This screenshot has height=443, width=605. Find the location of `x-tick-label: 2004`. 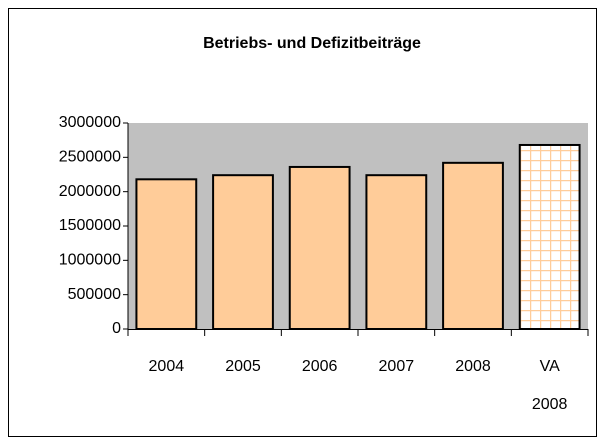

x-tick-label: 2004 is located at coordinates (166, 366).